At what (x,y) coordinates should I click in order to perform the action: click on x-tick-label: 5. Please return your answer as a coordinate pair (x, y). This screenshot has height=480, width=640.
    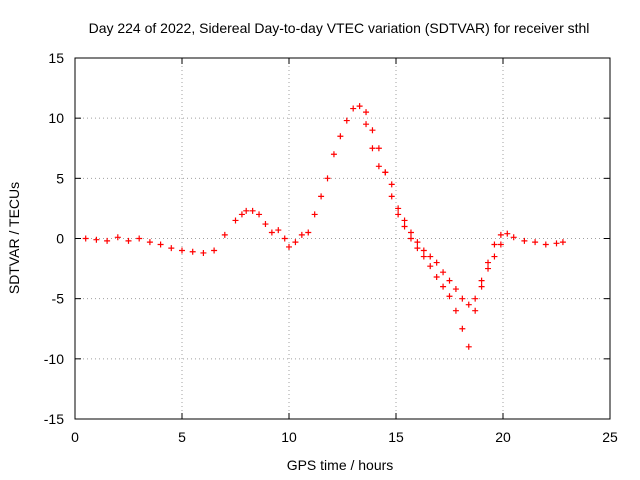
    Looking at the image, I should click on (182, 437).